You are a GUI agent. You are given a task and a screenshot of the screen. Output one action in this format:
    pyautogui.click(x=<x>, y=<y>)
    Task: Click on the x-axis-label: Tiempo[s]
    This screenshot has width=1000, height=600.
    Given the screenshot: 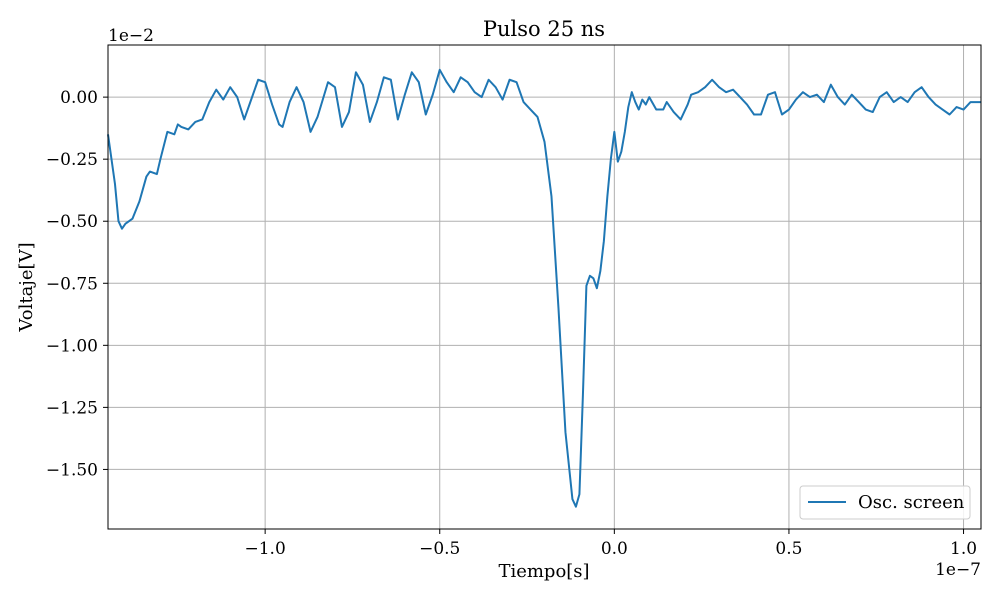 What is the action you would take?
    pyautogui.click(x=543, y=571)
    